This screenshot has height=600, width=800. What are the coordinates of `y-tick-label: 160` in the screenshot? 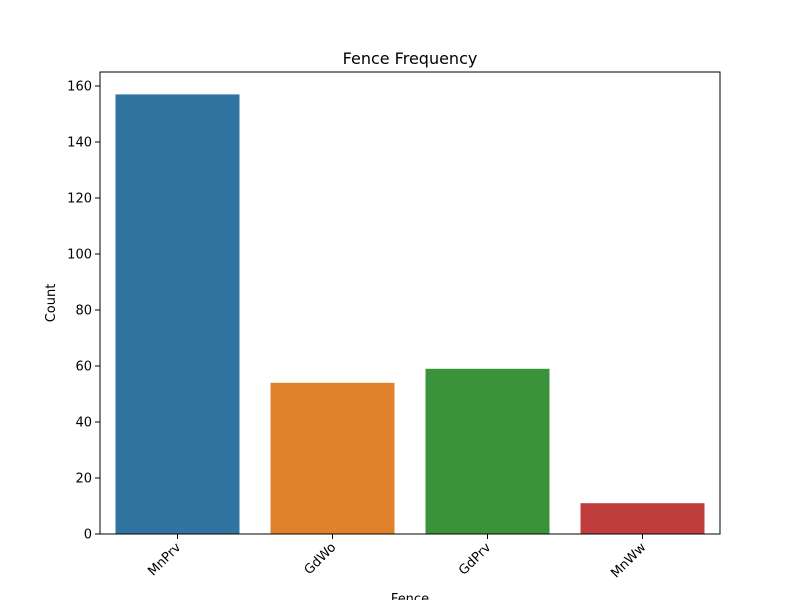 It's located at (79, 87).